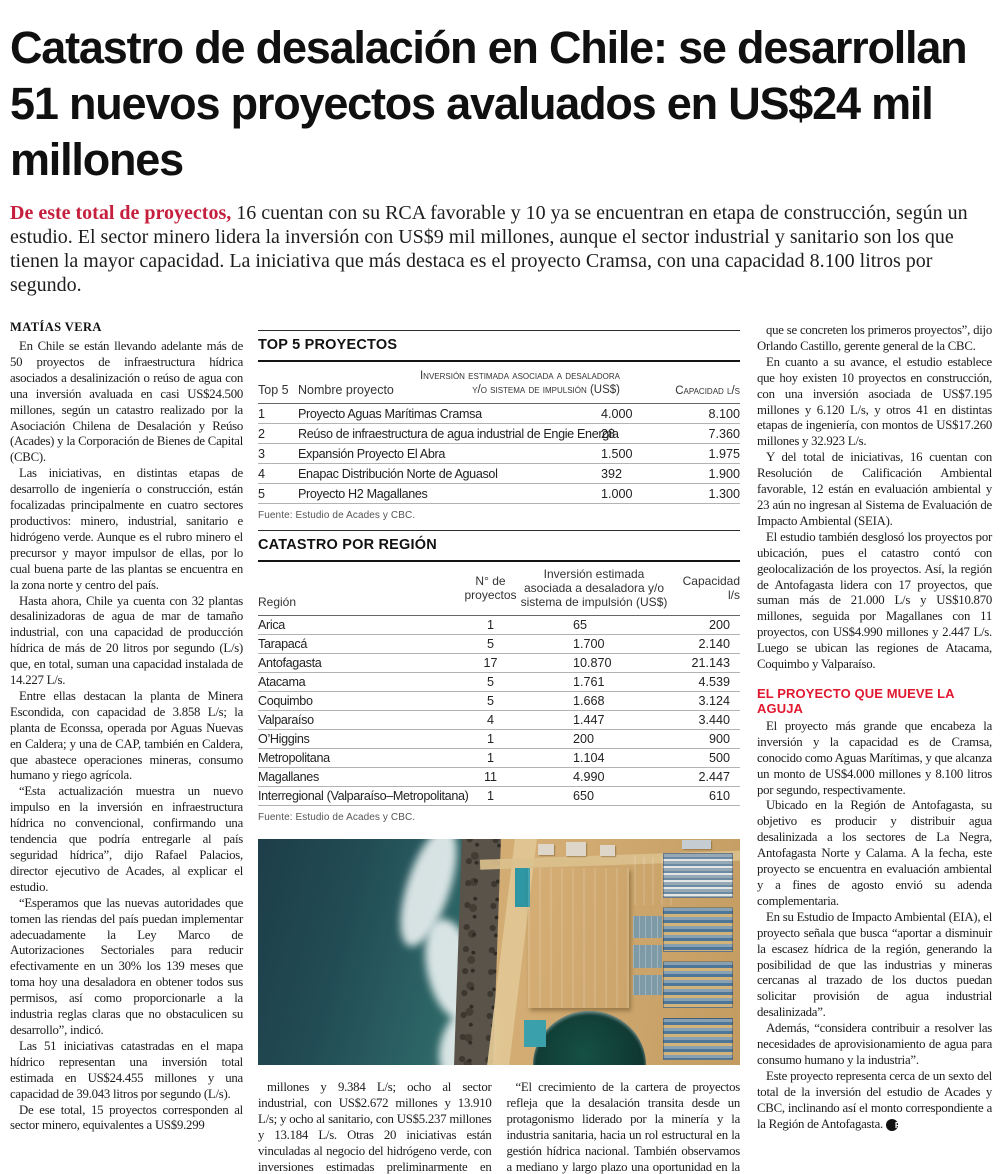 The image size is (1000, 1174). I want to click on table-cell: 1.500, so click(617, 453).